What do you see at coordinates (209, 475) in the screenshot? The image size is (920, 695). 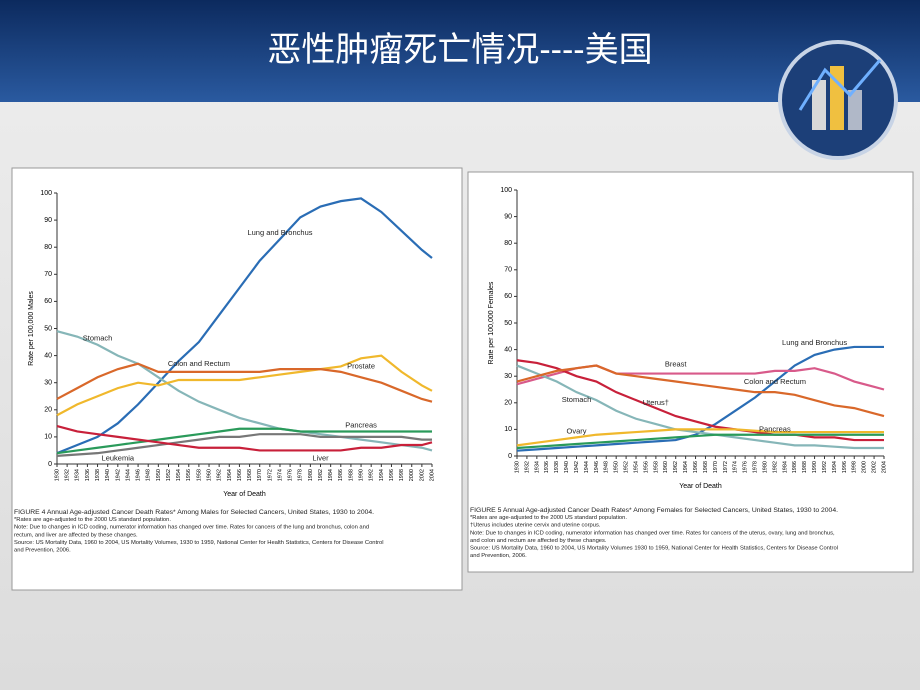 I see `x-tick-label: 1960` at bounding box center [209, 475].